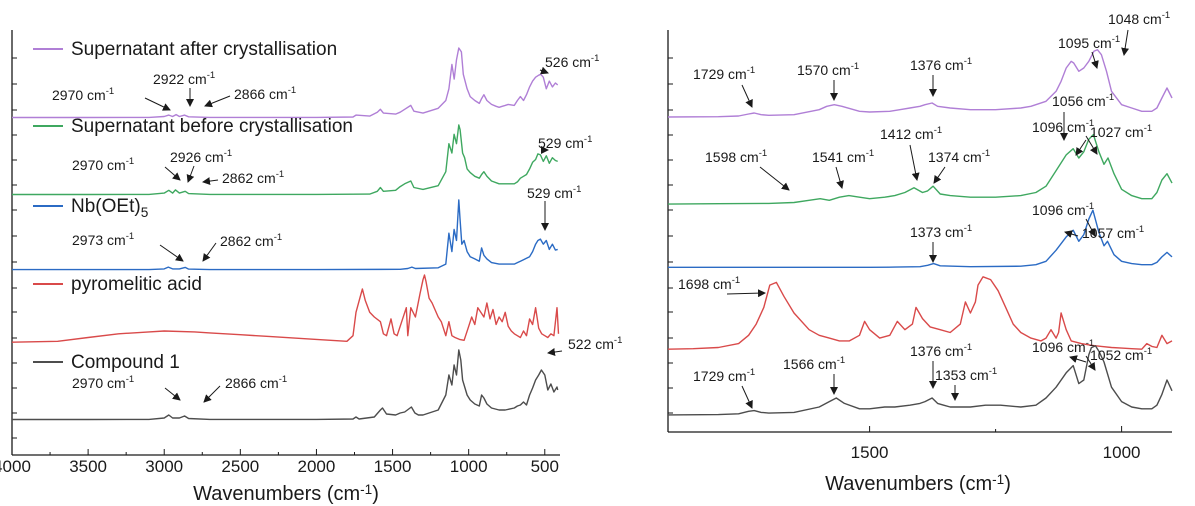 The height and width of the screenshot is (506, 1195). Describe the element at coordinates (15, 466) in the screenshot. I see `x-tick-label: 4000` at that location.